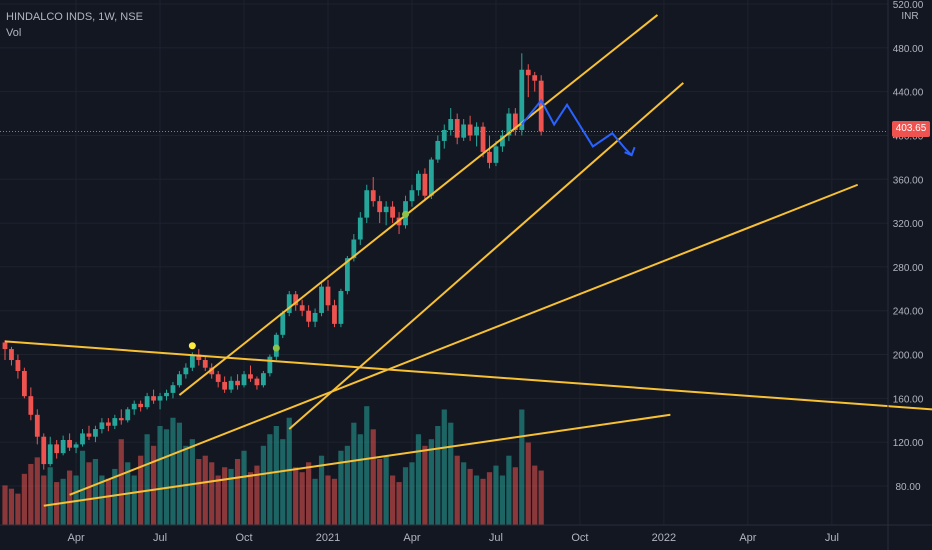  I want to click on trendline, so click(357, 460).